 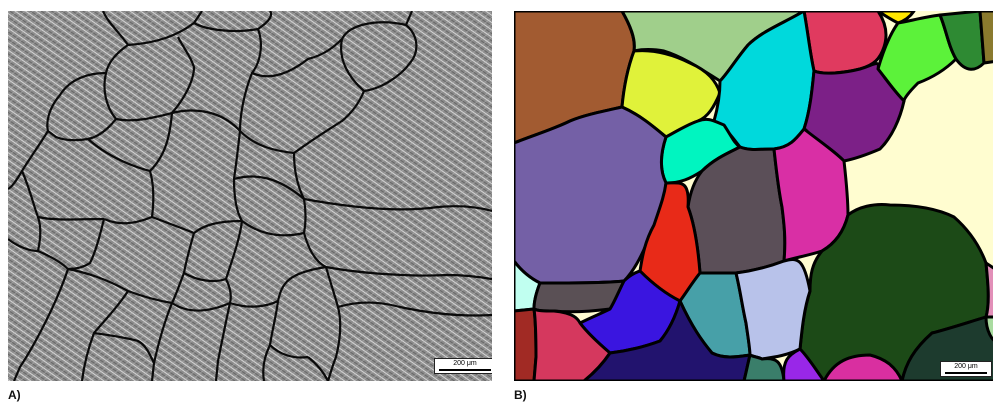 I want to click on panel-a-caption: A), so click(x=14, y=395).